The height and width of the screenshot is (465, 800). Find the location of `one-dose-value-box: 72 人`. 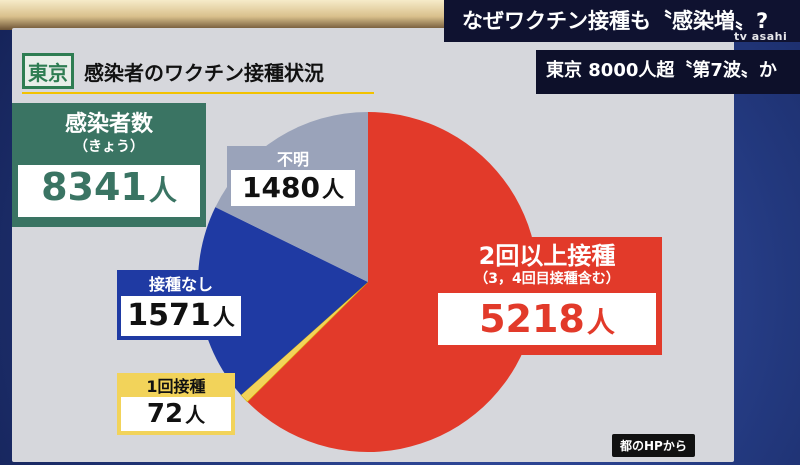

one-dose-value-box: 72 人 is located at coordinates (176, 414).